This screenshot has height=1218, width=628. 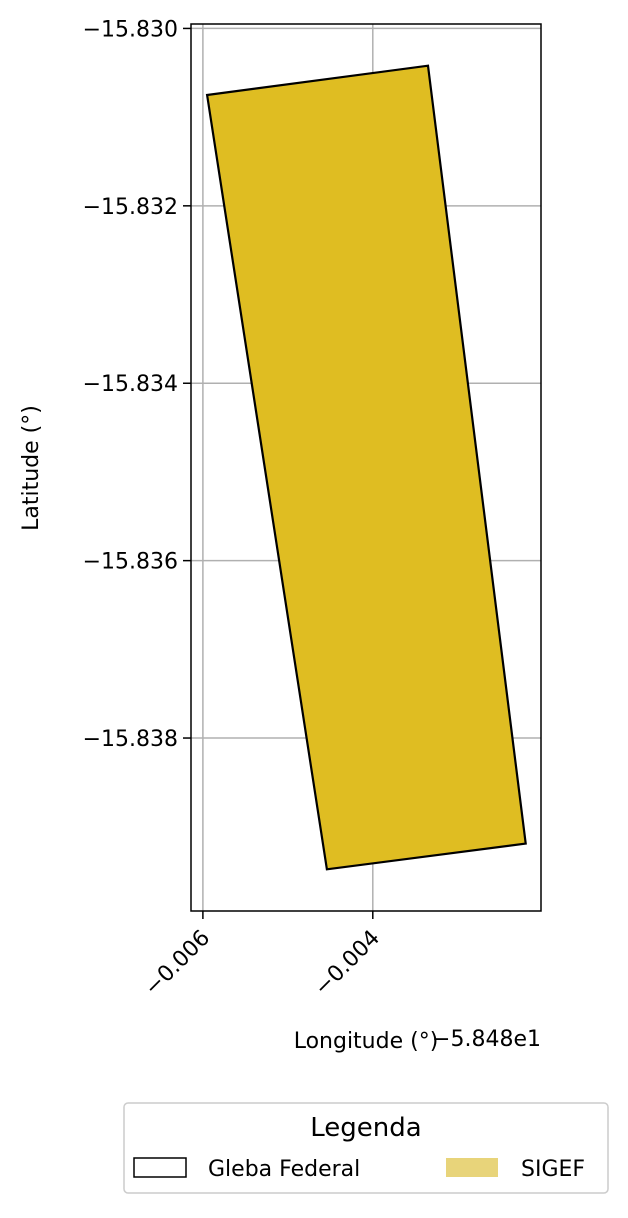 I want to click on legend: Legenda Gleba Federal SIGEF, so click(x=366, y=1148).